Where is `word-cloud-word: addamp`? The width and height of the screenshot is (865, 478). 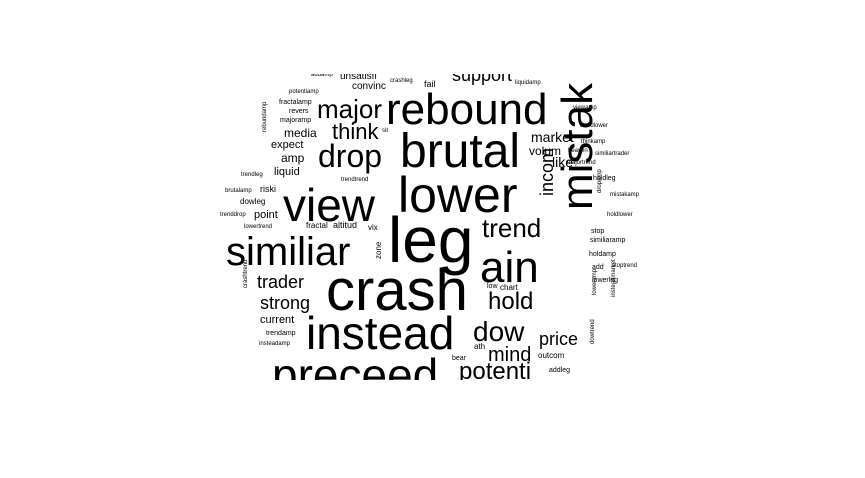 word-cloud-word: addamp is located at coordinates (322, 76).